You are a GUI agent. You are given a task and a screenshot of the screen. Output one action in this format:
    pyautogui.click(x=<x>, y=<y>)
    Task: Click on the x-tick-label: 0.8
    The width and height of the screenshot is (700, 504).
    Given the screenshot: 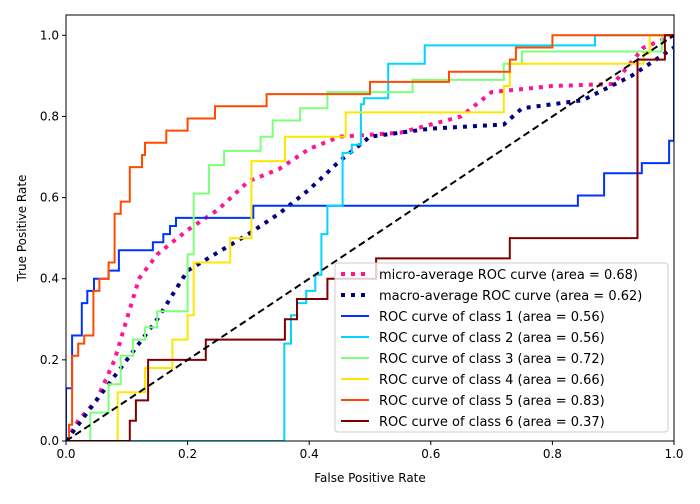 What is the action you would take?
    pyautogui.click(x=552, y=454)
    